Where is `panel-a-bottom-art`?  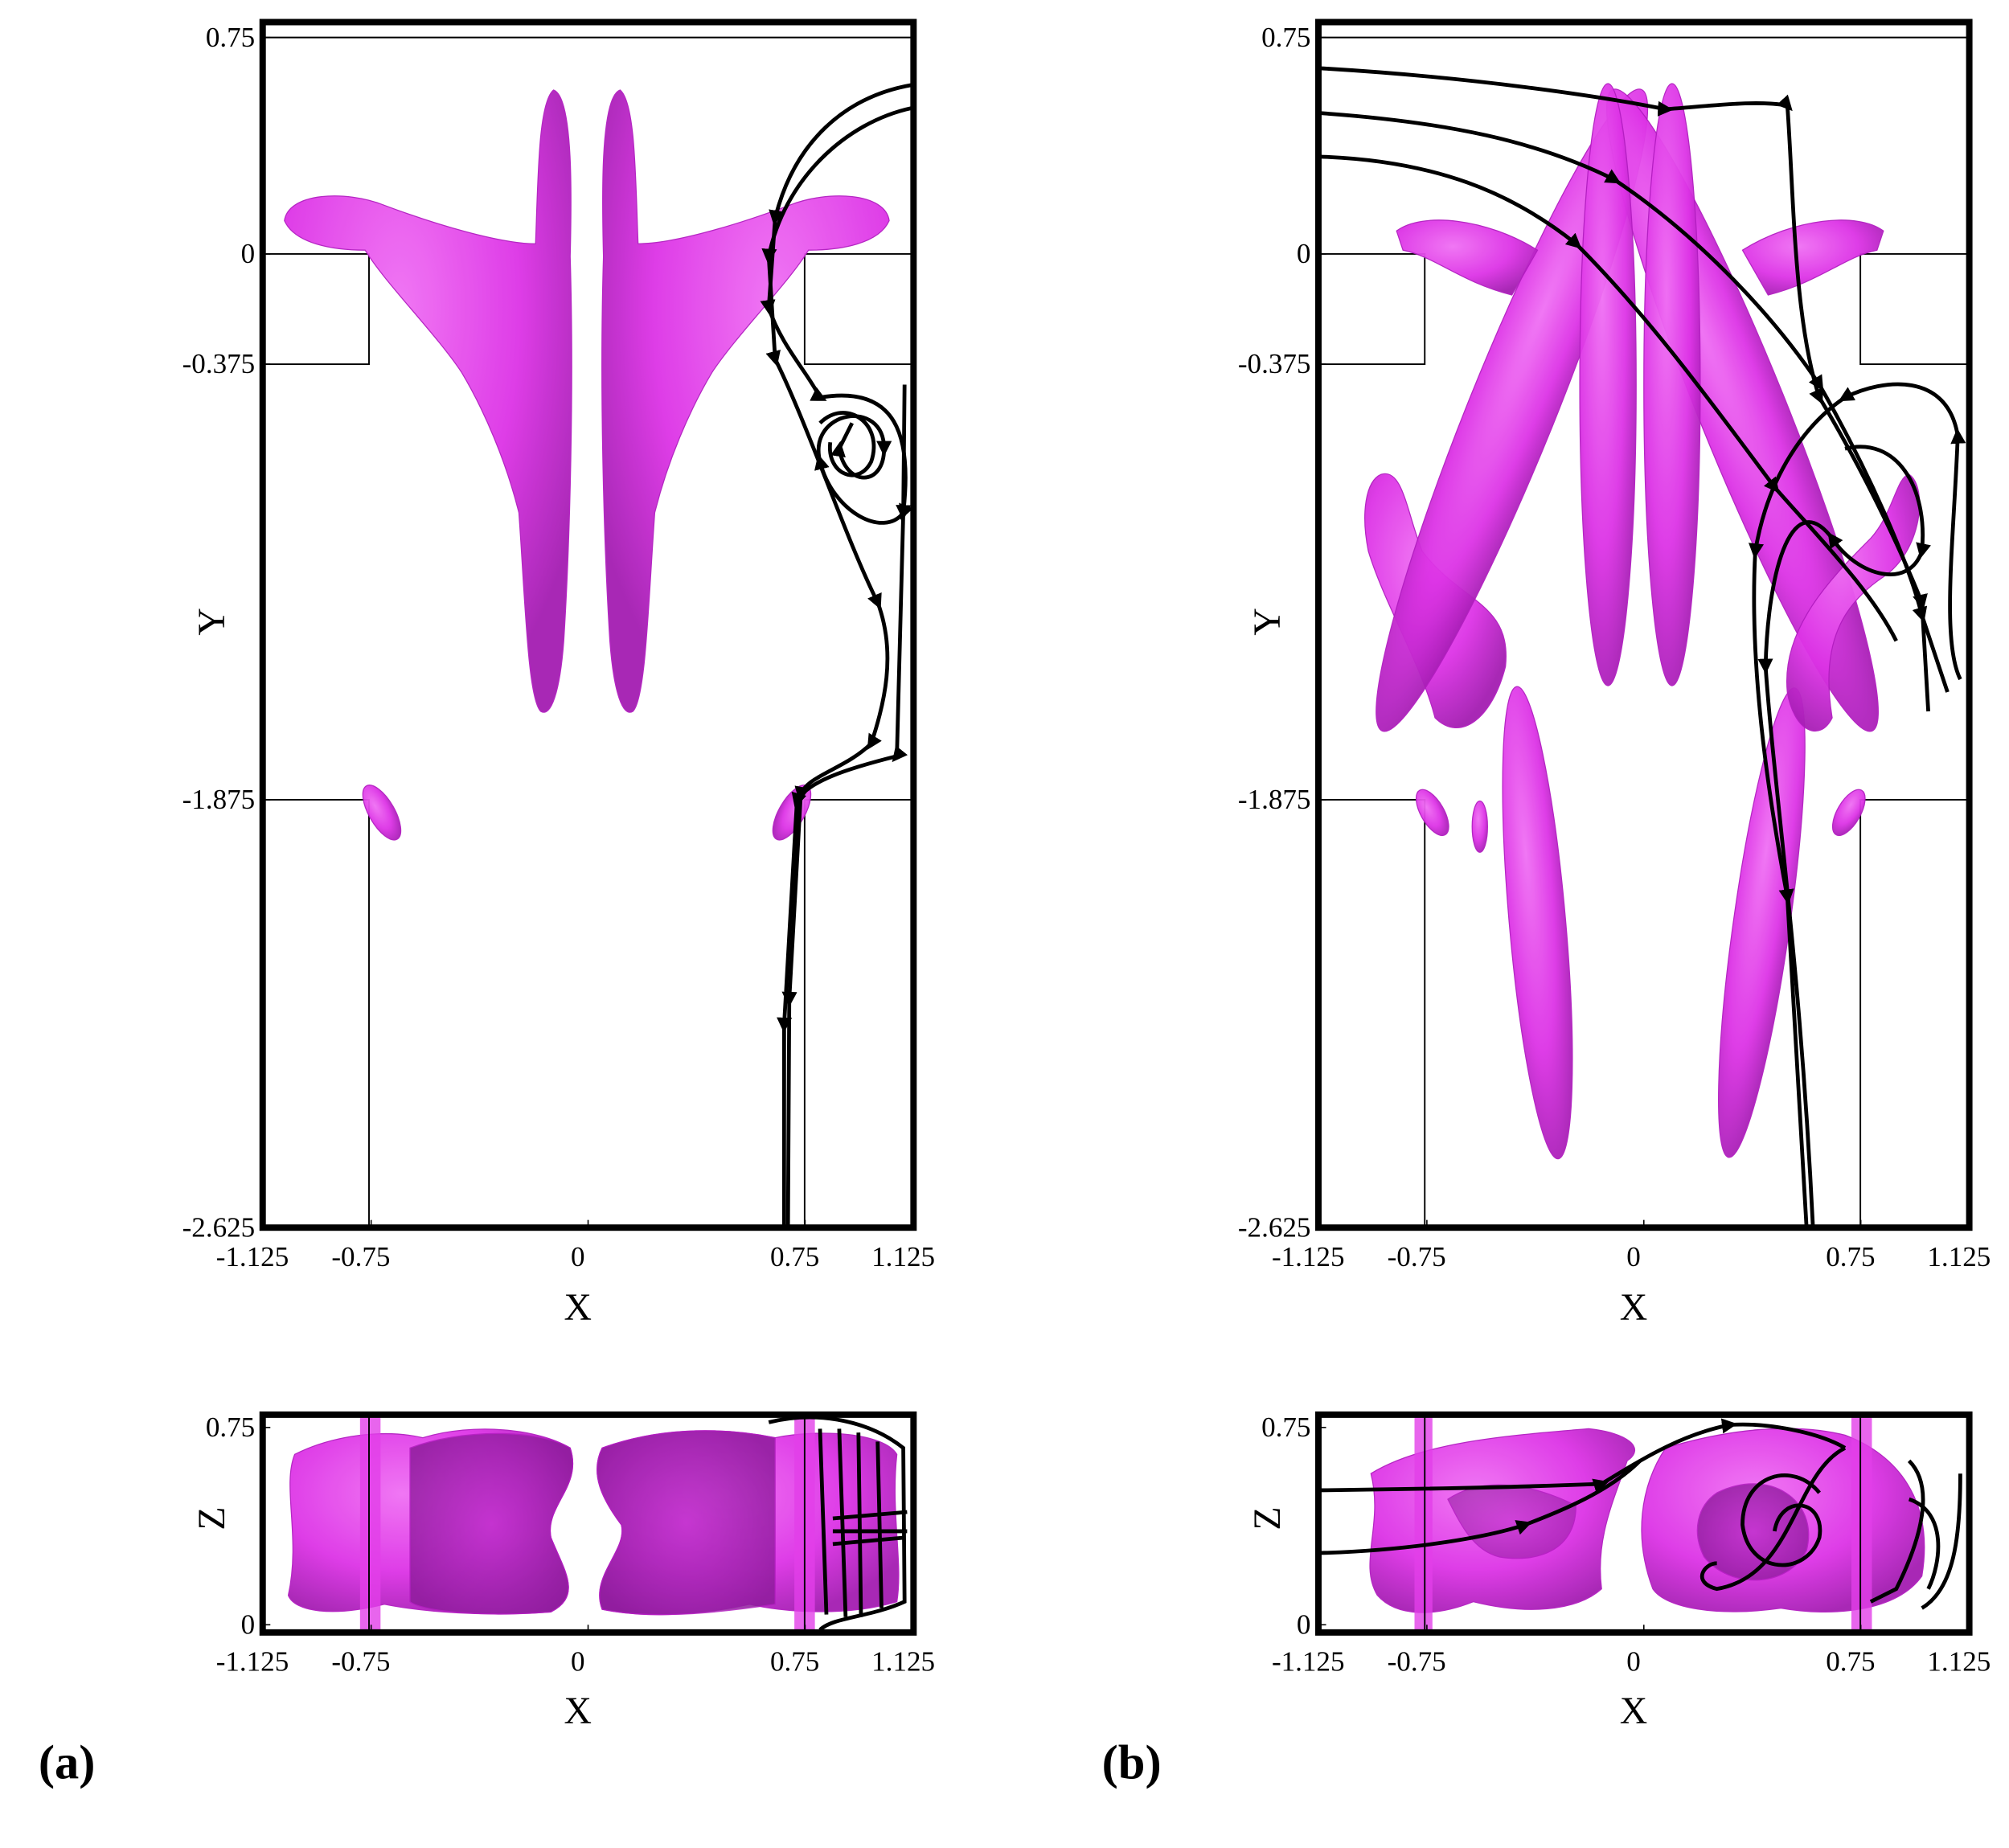 panel-a-bottom-art is located at coordinates (597, 1523).